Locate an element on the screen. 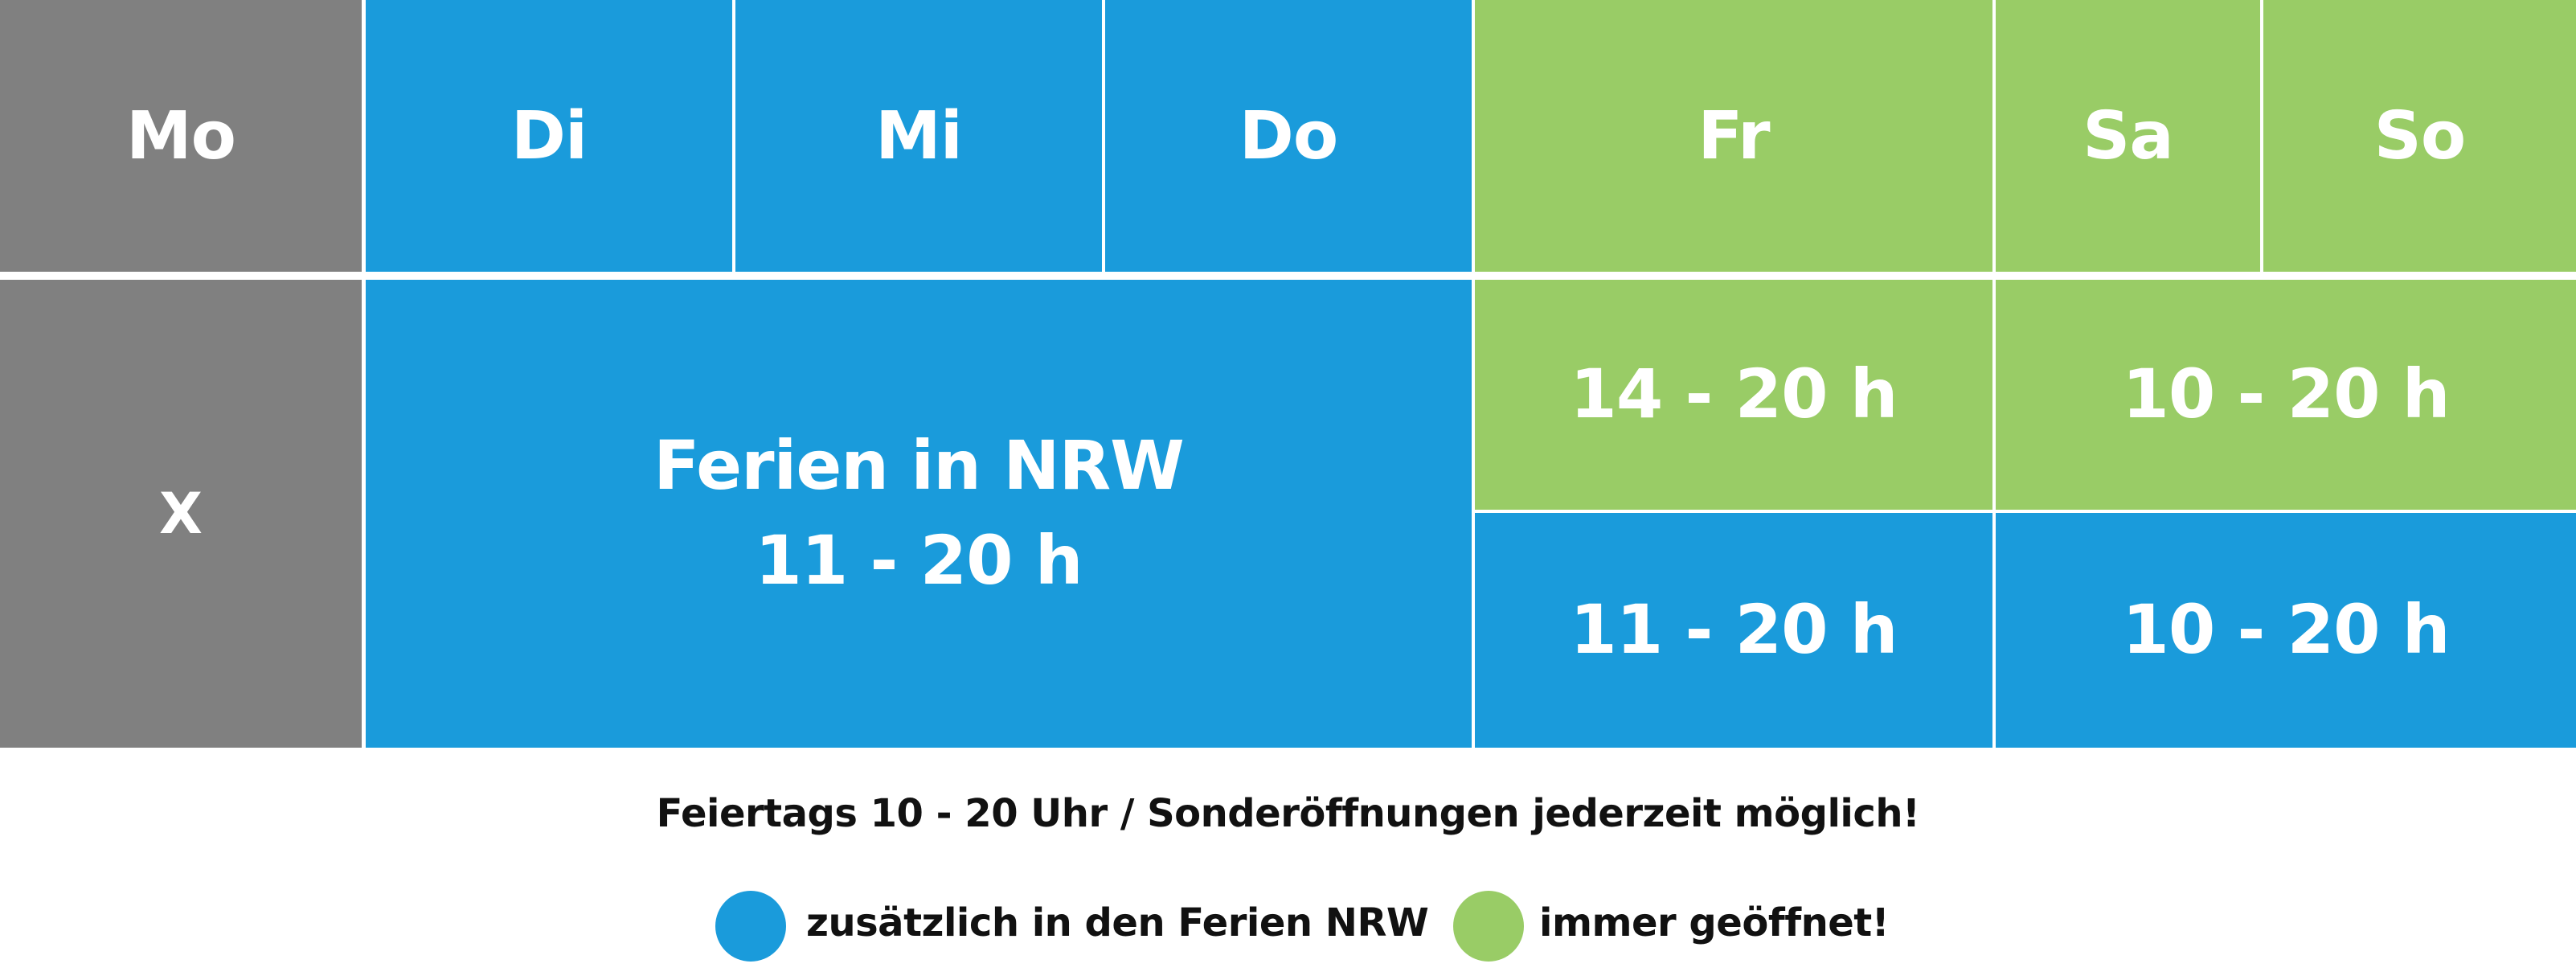 This screenshot has height=976, width=2576. day-label-di: Di is located at coordinates (549, 136).